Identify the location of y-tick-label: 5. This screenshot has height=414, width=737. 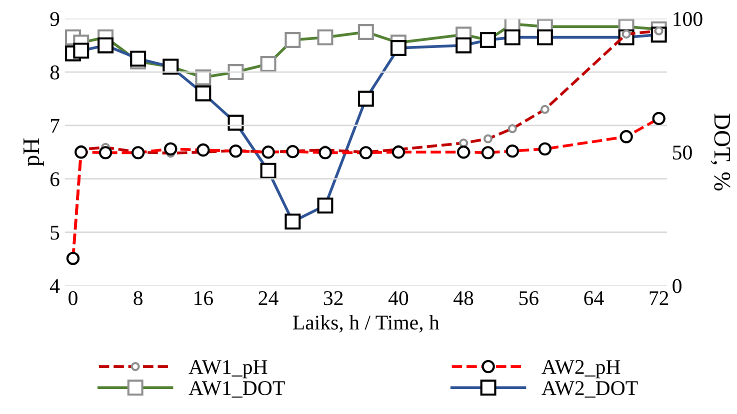
(55, 233).